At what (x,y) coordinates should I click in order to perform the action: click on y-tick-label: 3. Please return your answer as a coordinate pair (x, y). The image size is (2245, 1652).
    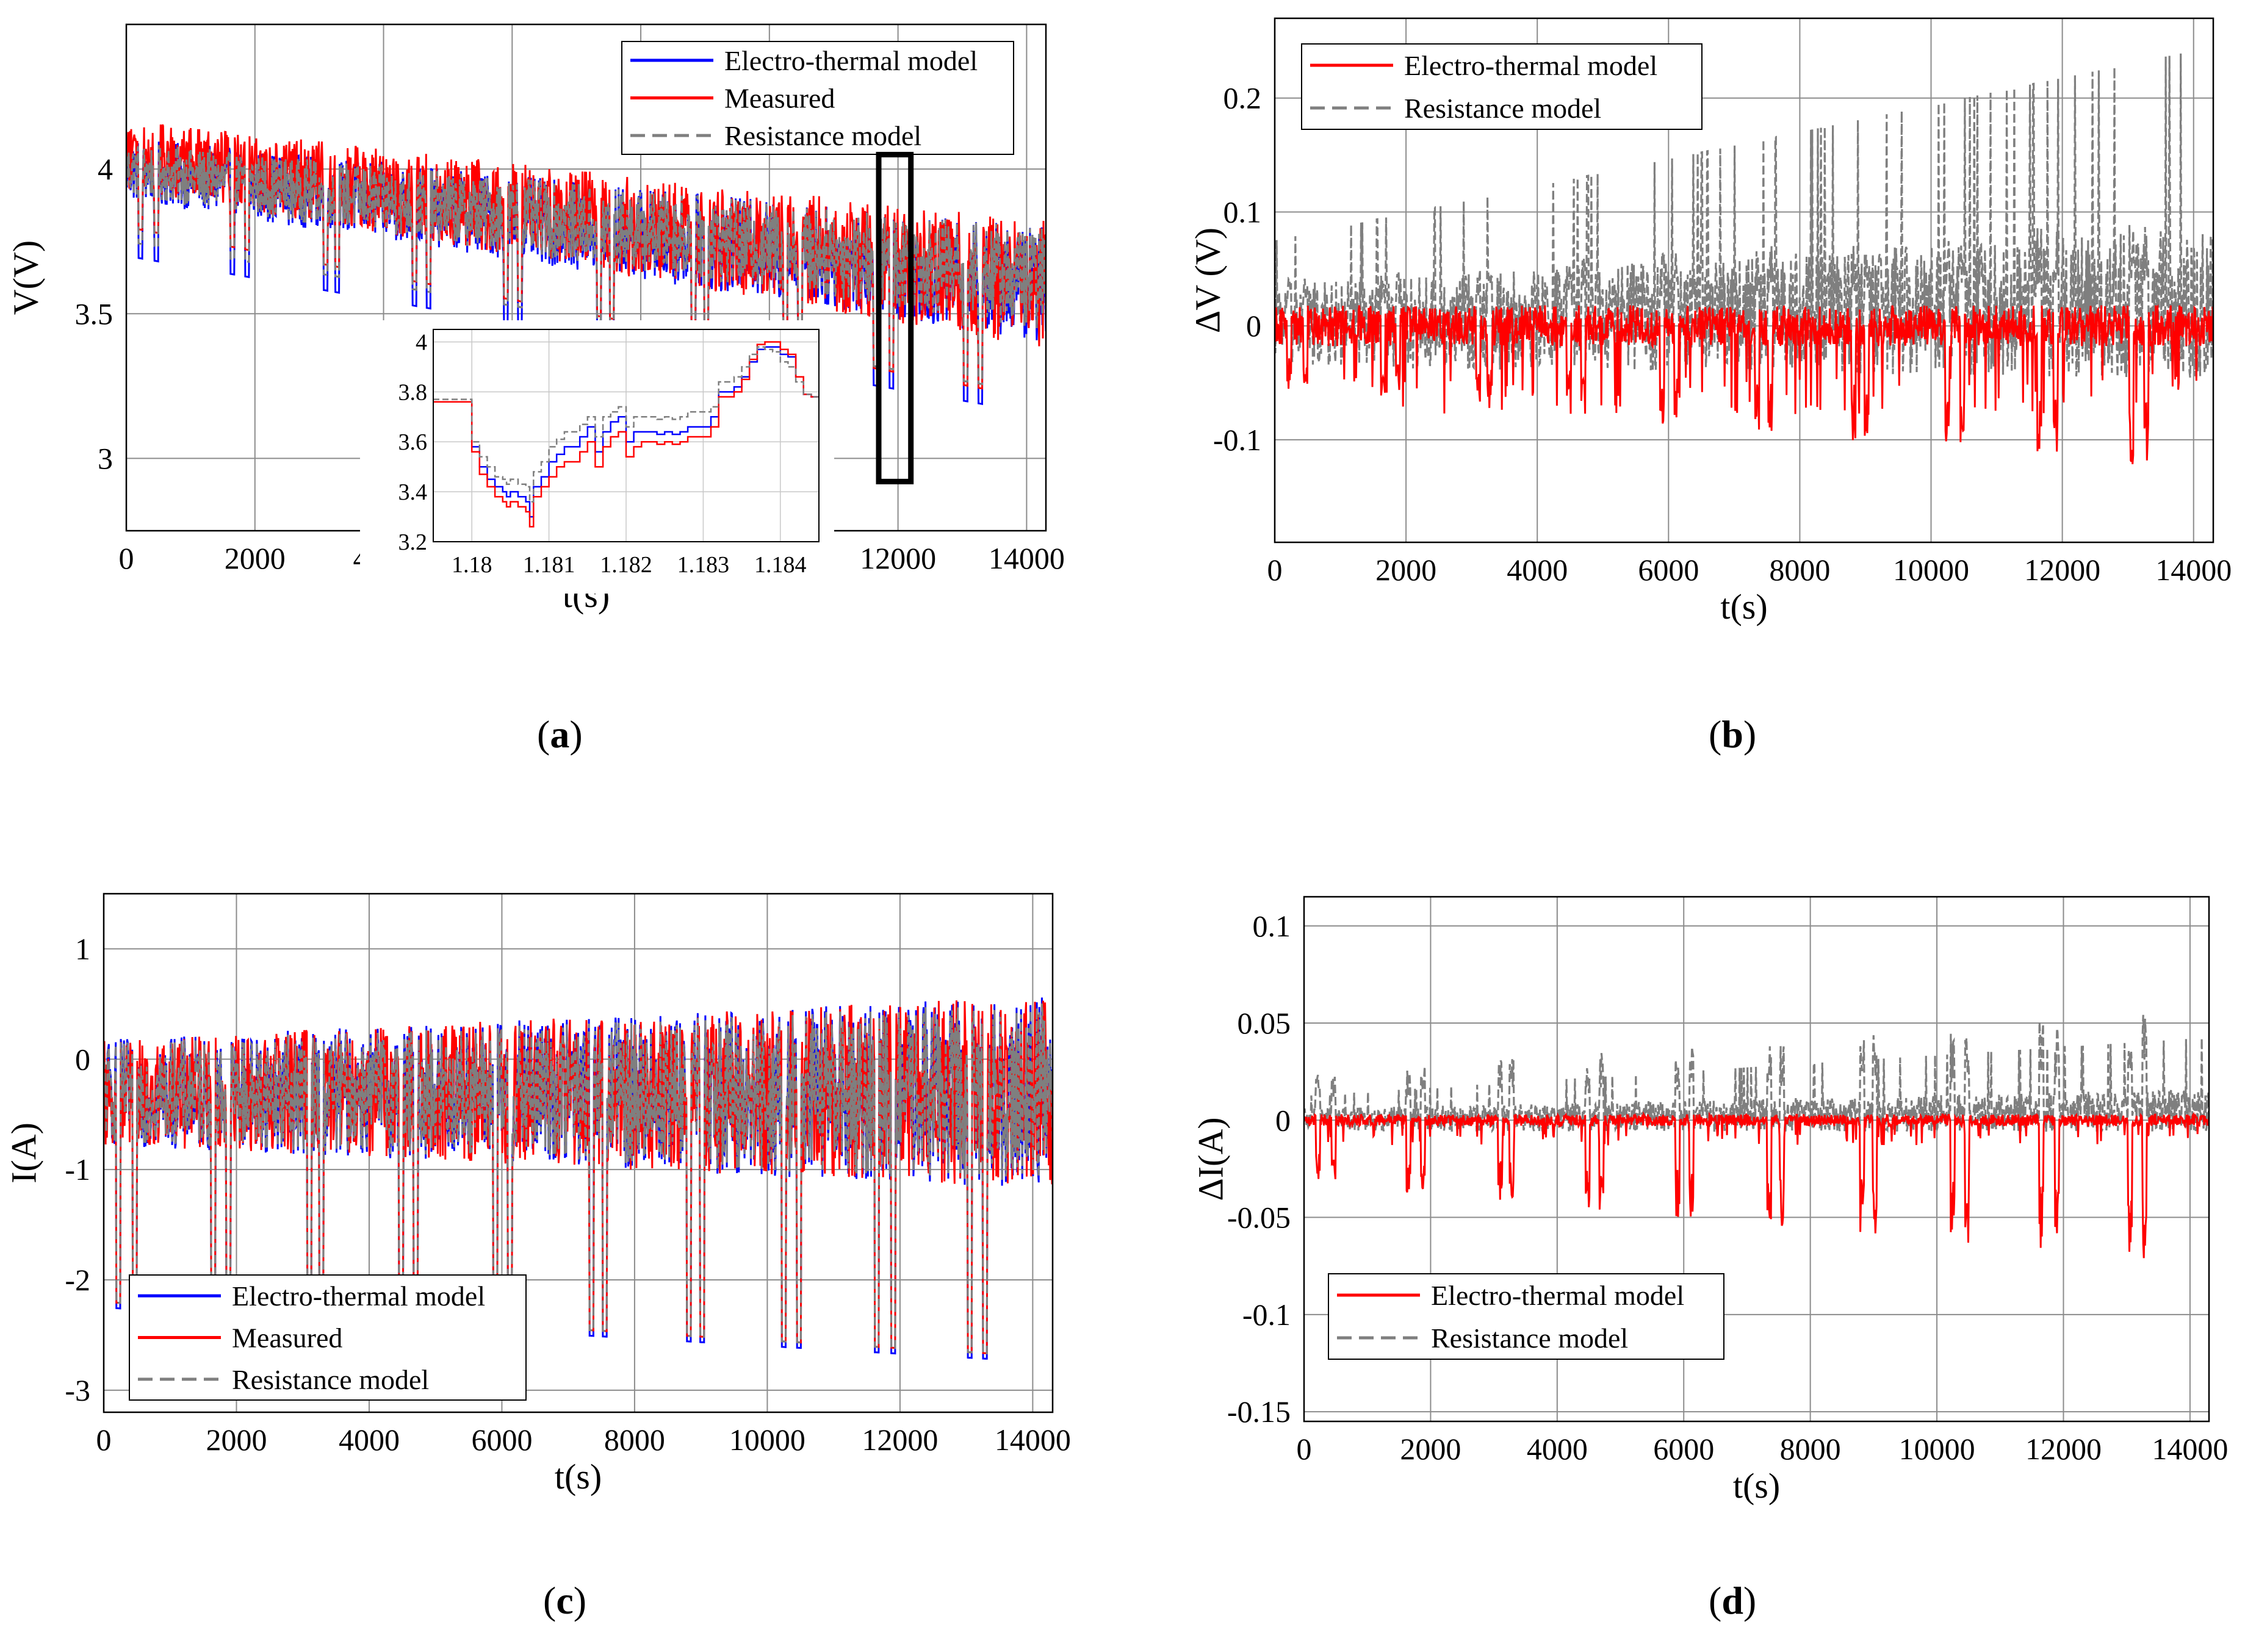
    Looking at the image, I should click on (105, 458).